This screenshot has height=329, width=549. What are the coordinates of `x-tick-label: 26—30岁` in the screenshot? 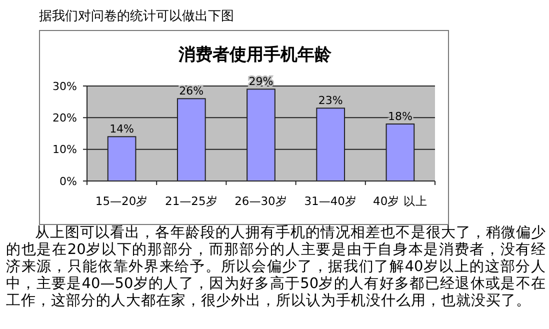 It's located at (261, 201).